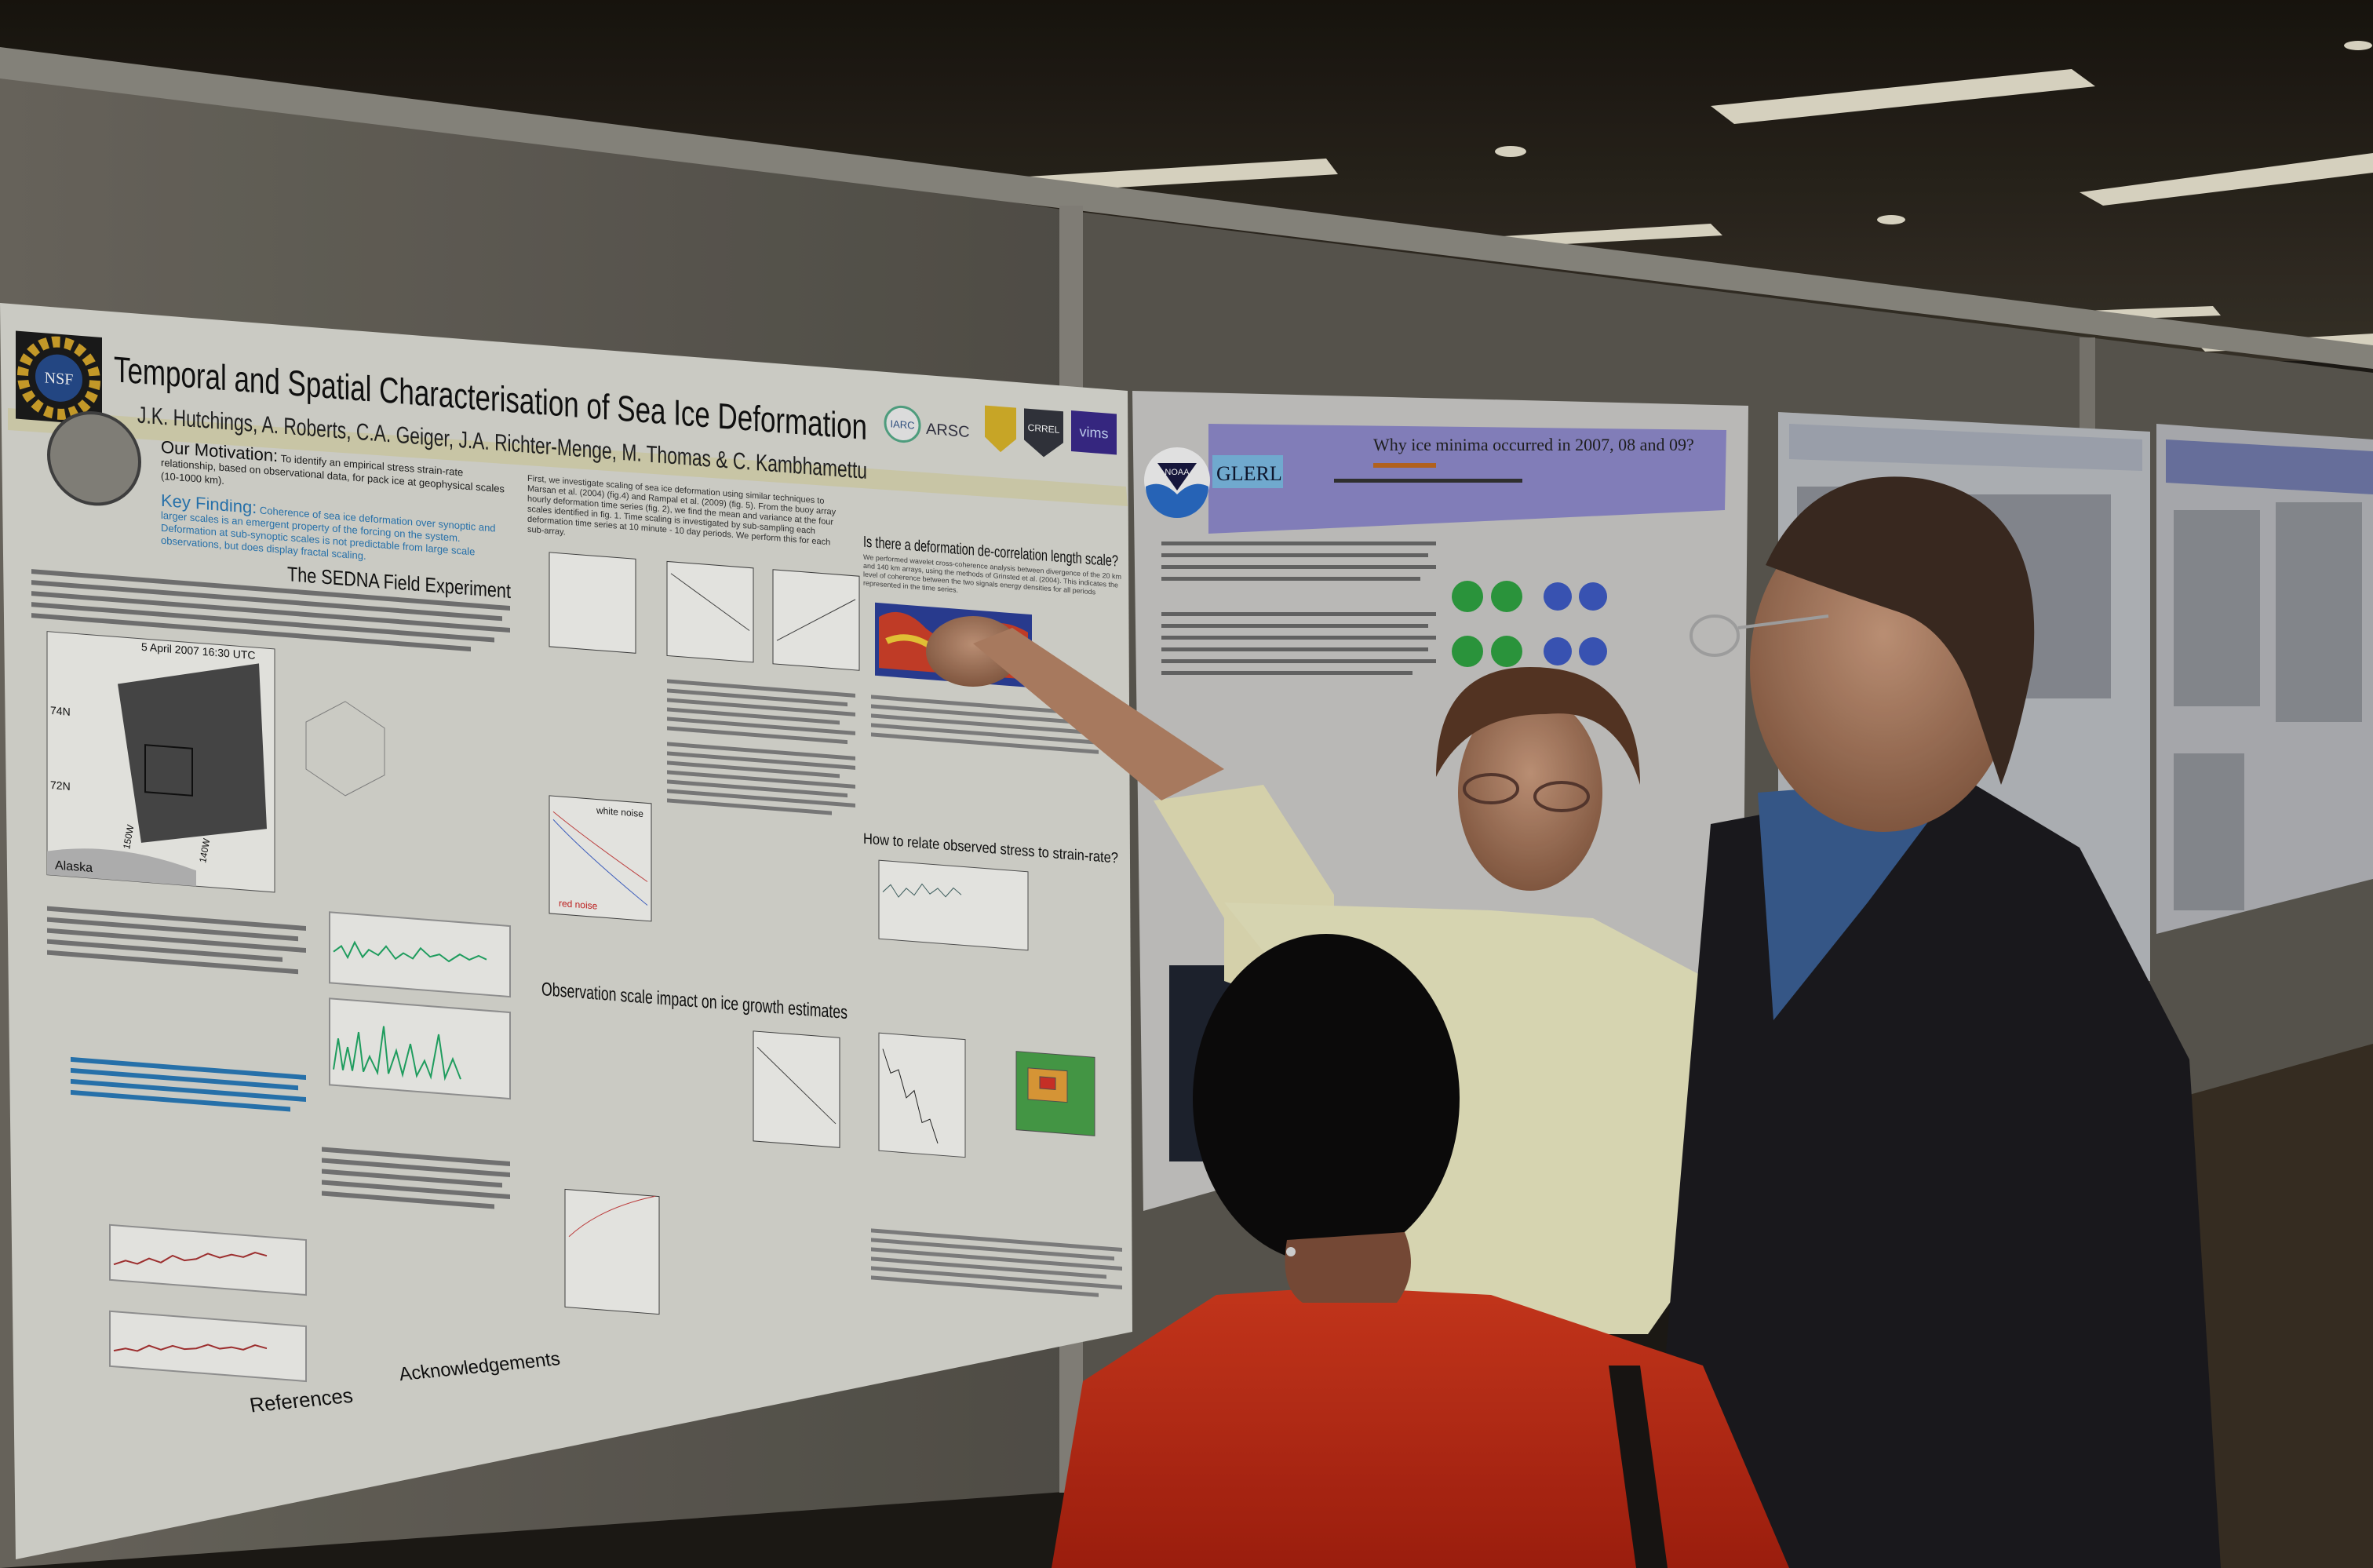 Image resolution: width=2373 pixels, height=1568 pixels. What do you see at coordinates (1177, 472) in the screenshot?
I see `svg-text: NOAA` at bounding box center [1177, 472].